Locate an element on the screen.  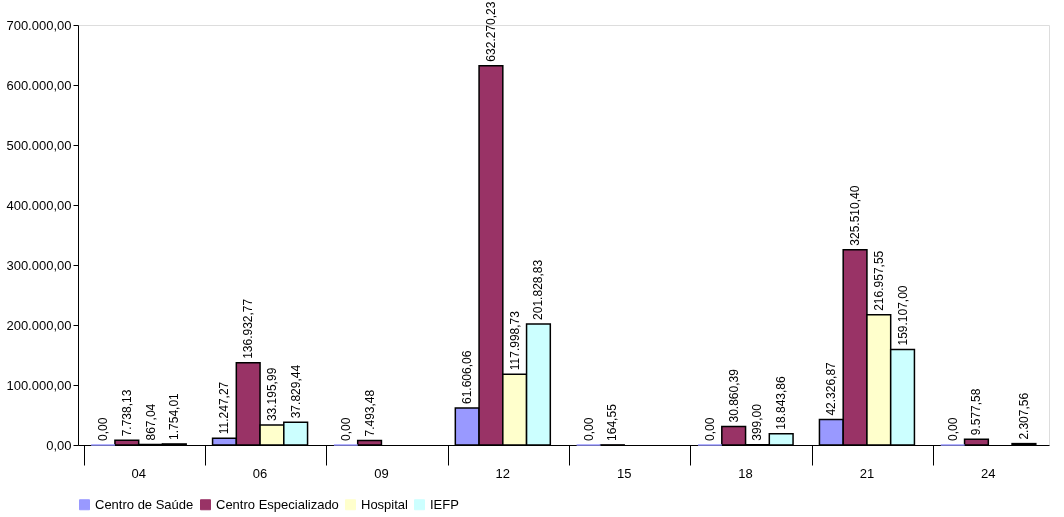
data-label: 2.307,56 is located at coordinates (1023, 416).